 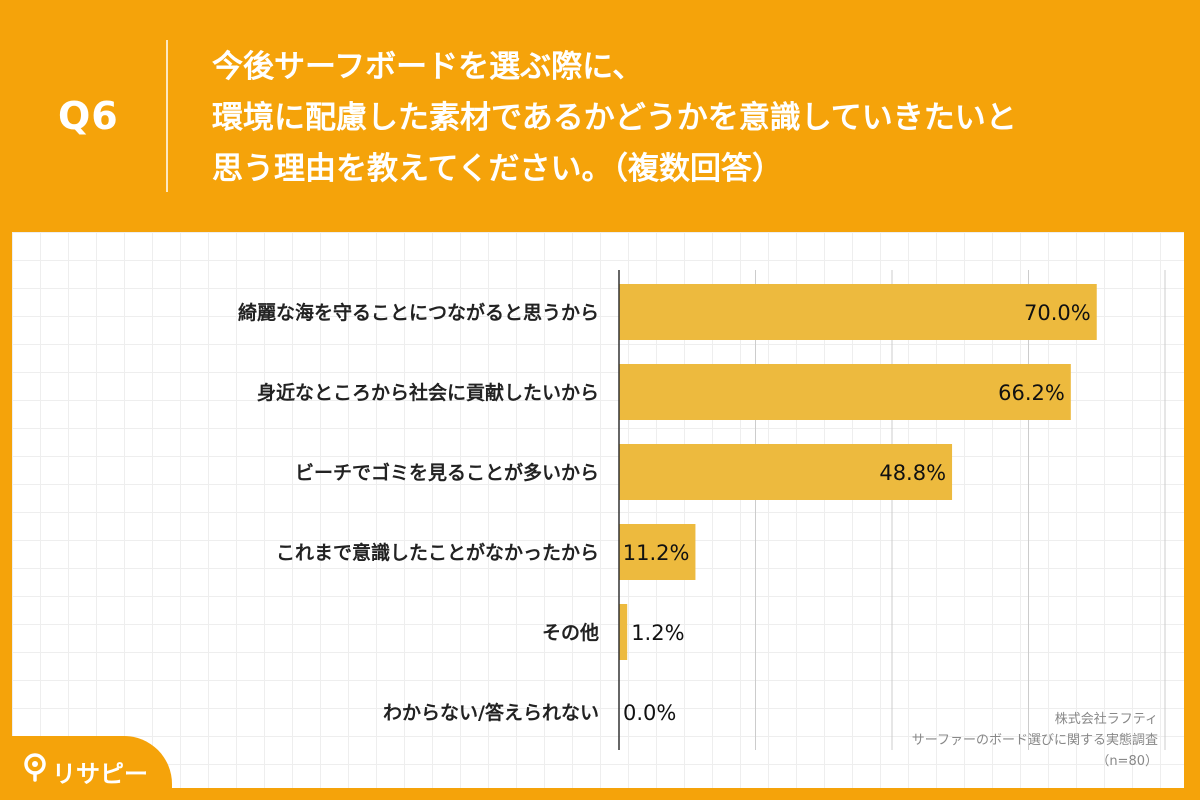 What do you see at coordinates (88, 116) in the screenshot?
I see `question-number: Q6` at bounding box center [88, 116].